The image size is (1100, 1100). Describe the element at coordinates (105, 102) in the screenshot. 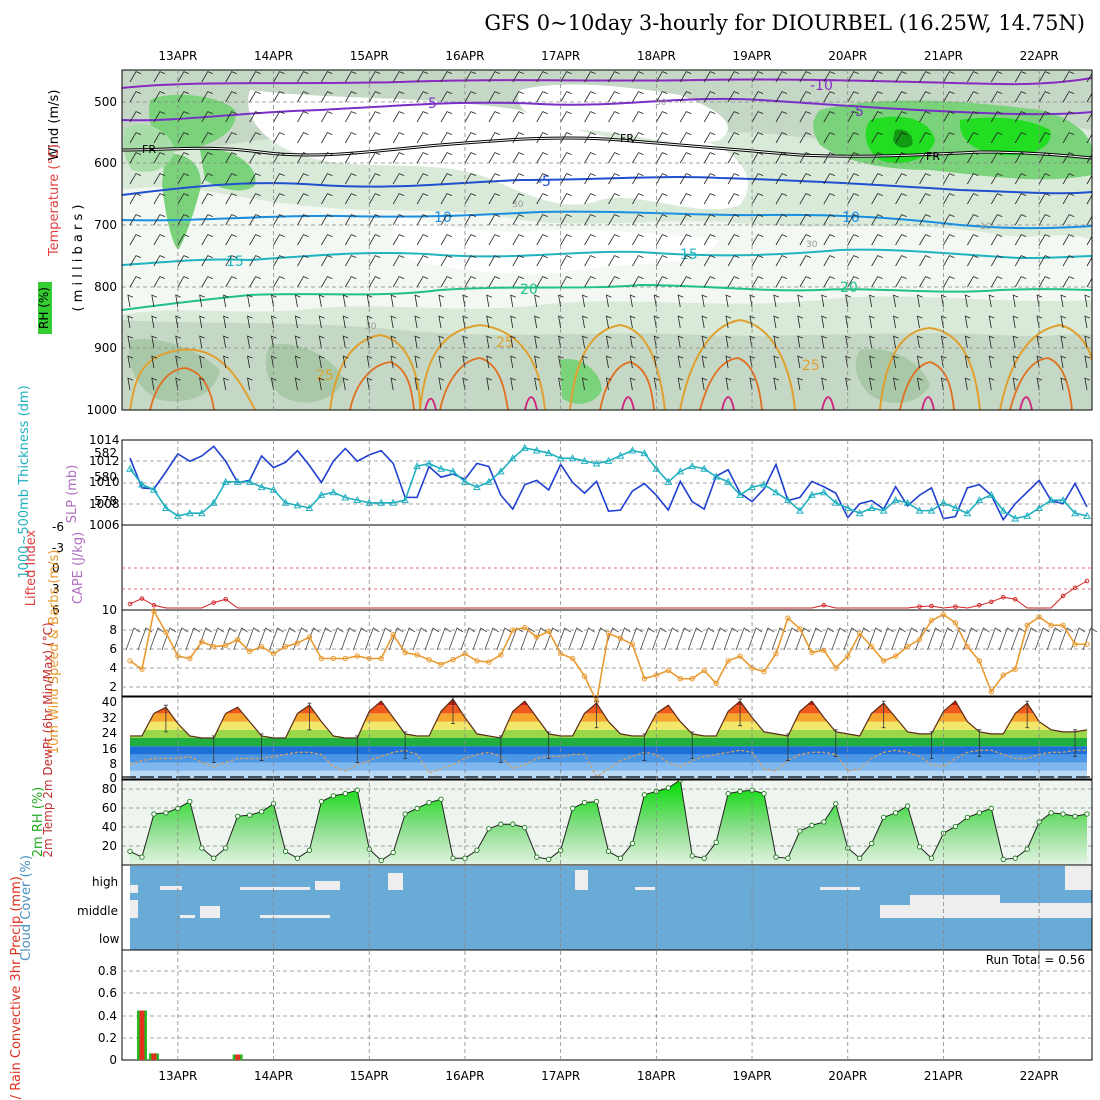

I see `svg-text: 500` at that location.